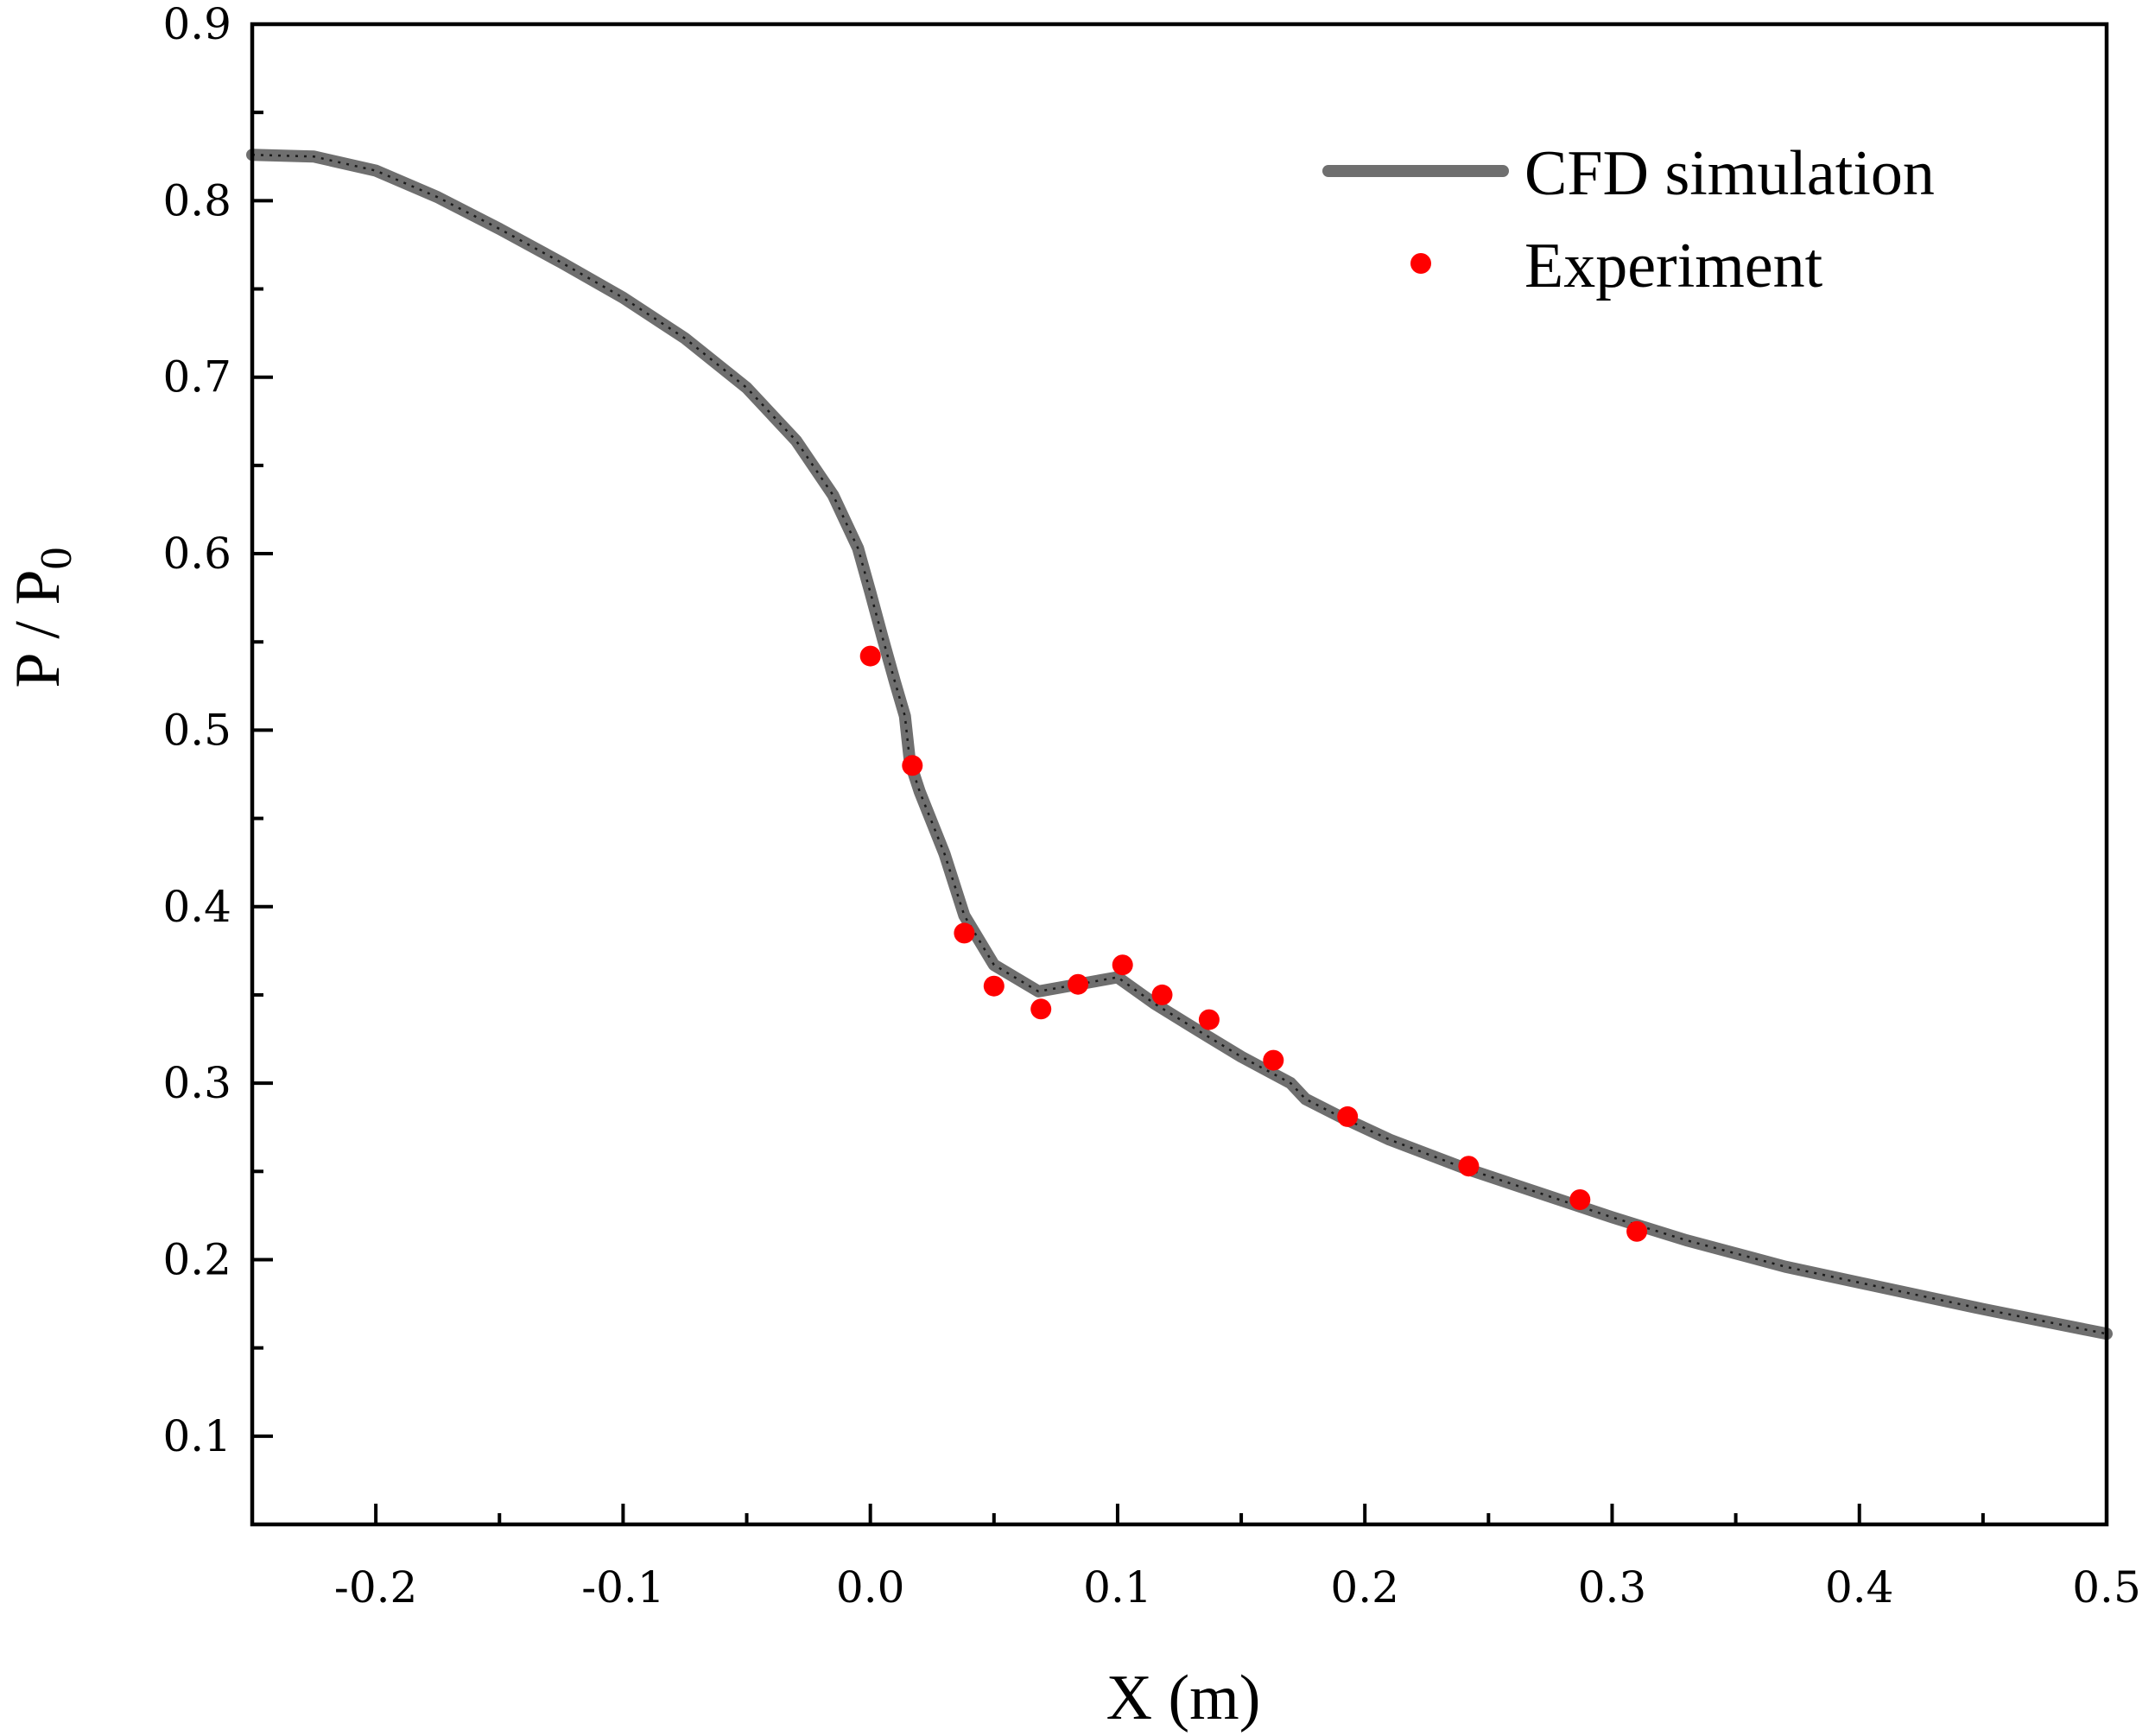 The height and width of the screenshot is (1736, 2155). Describe the element at coordinates (38, 628) in the screenshot. I see `y-axis-title-main: P / P` at that location.